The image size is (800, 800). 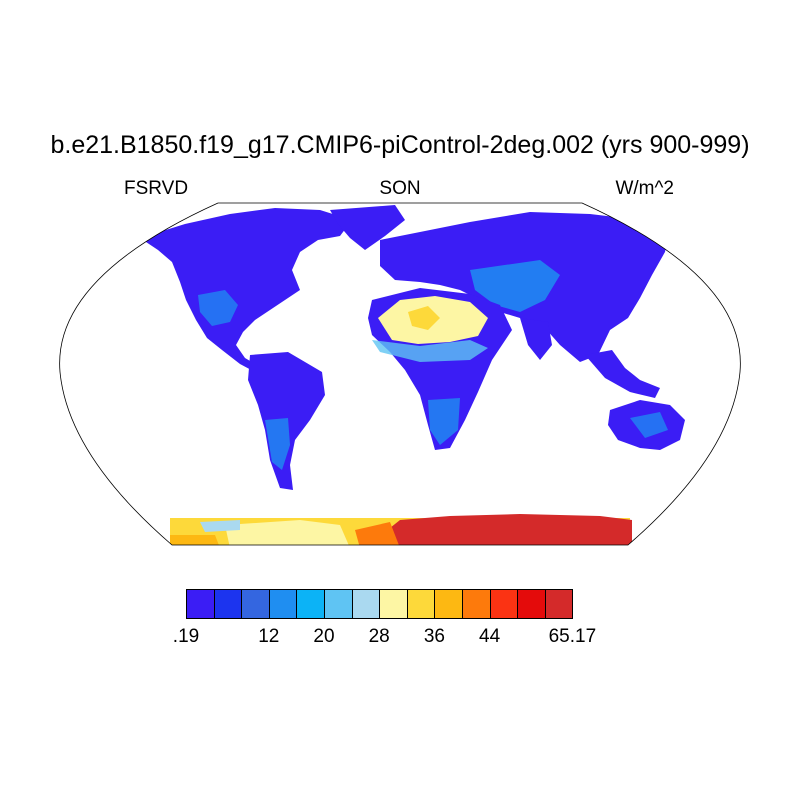 I want to click on colorbar, so click(x=380, y=604).